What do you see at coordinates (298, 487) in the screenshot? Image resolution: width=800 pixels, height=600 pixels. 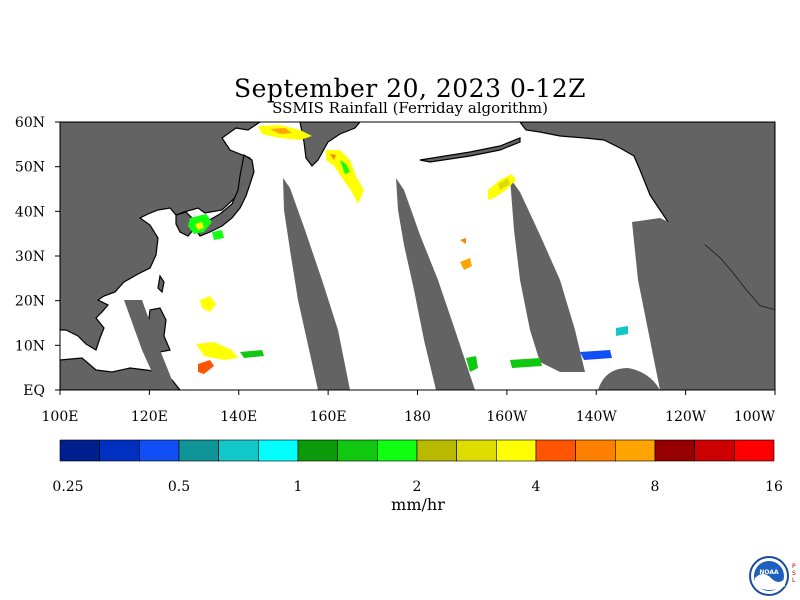 I see `colorbar-tick-label: 1` at bounding box center [298, 487].